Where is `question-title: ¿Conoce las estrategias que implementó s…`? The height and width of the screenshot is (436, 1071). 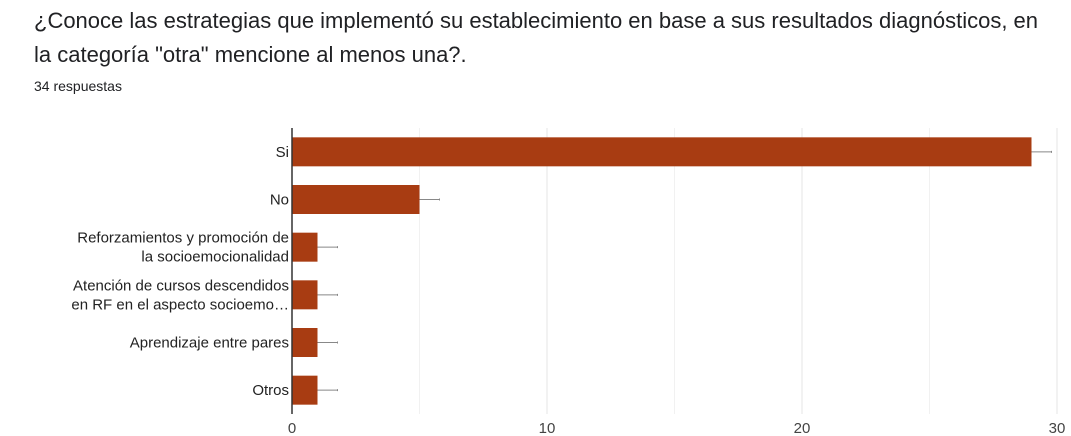 question-title: ¿Conoce las estrategias que implementó s… is located at coordinates (536, 37).